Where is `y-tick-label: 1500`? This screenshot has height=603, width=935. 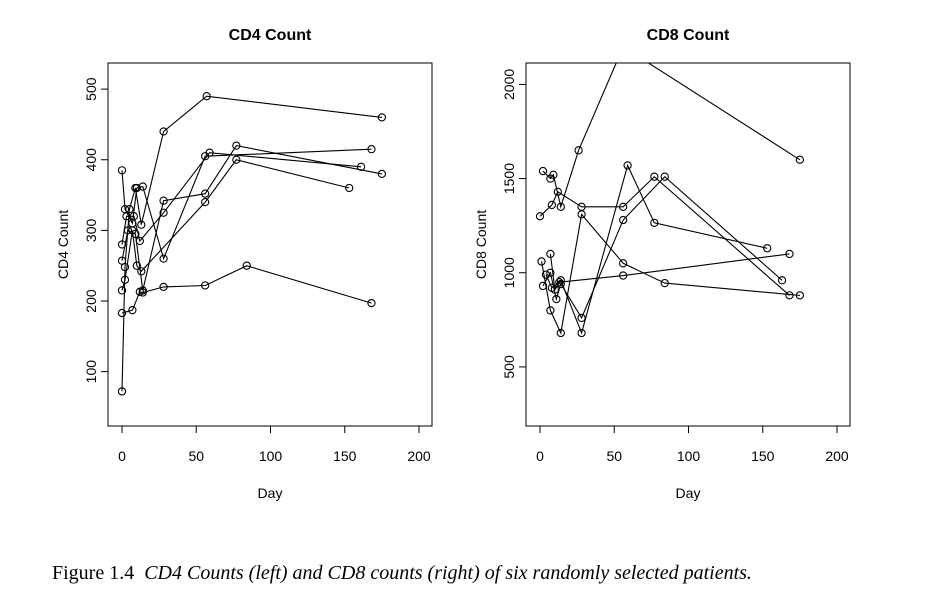
y-tick-label: 1500 is located at coordinates (509, 178).